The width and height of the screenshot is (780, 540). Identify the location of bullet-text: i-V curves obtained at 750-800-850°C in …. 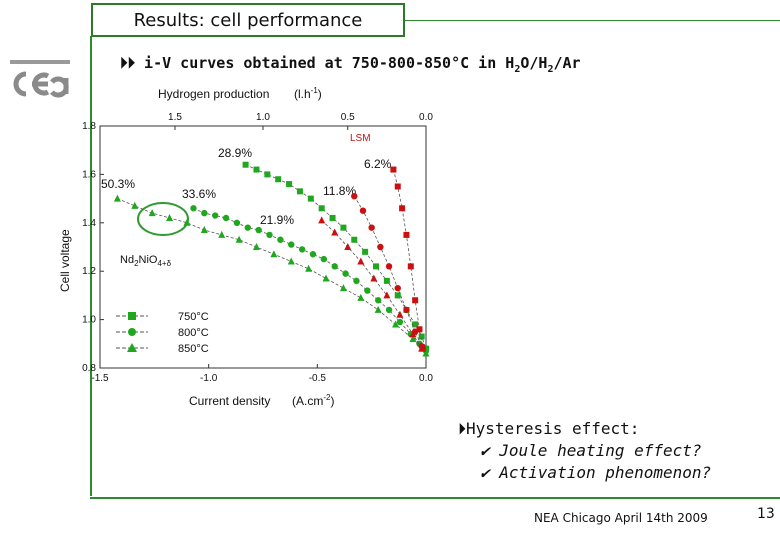
(329, 63).